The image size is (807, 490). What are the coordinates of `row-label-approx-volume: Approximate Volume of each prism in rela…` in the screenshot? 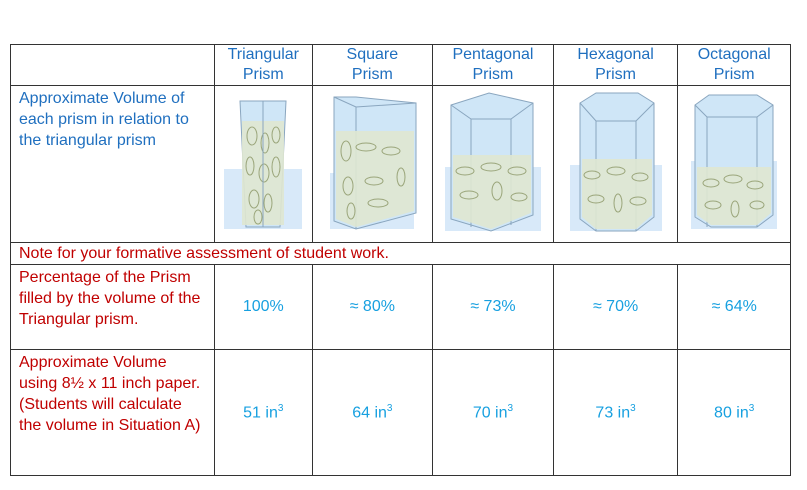 It's located at (112, 164).